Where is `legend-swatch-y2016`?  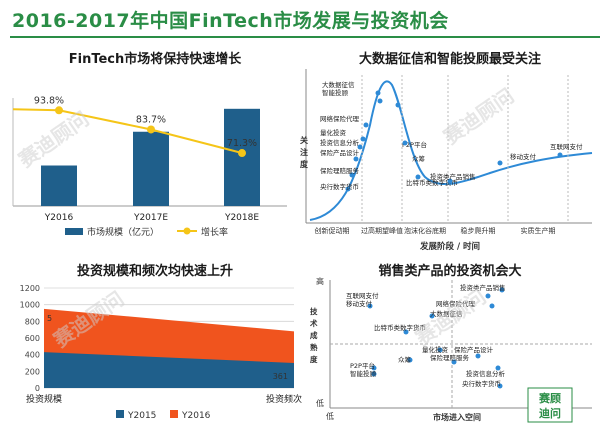 legend-swatch-y2016 is located at coordinates (174, 414).